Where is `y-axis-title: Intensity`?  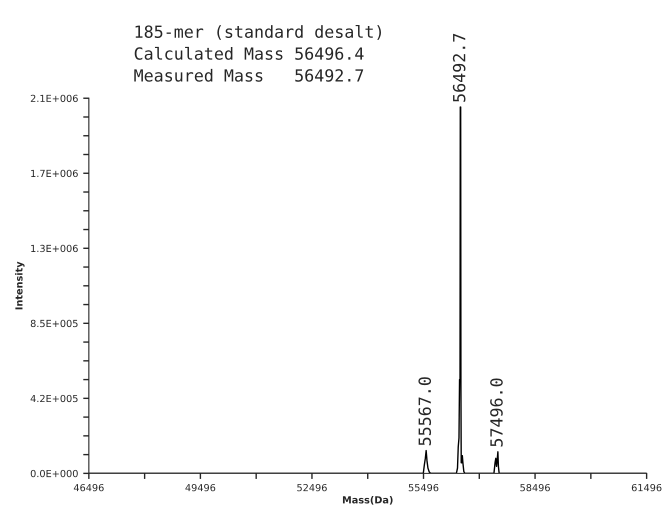 y-axis-title: Intensity is located at coordinates (20, 286).